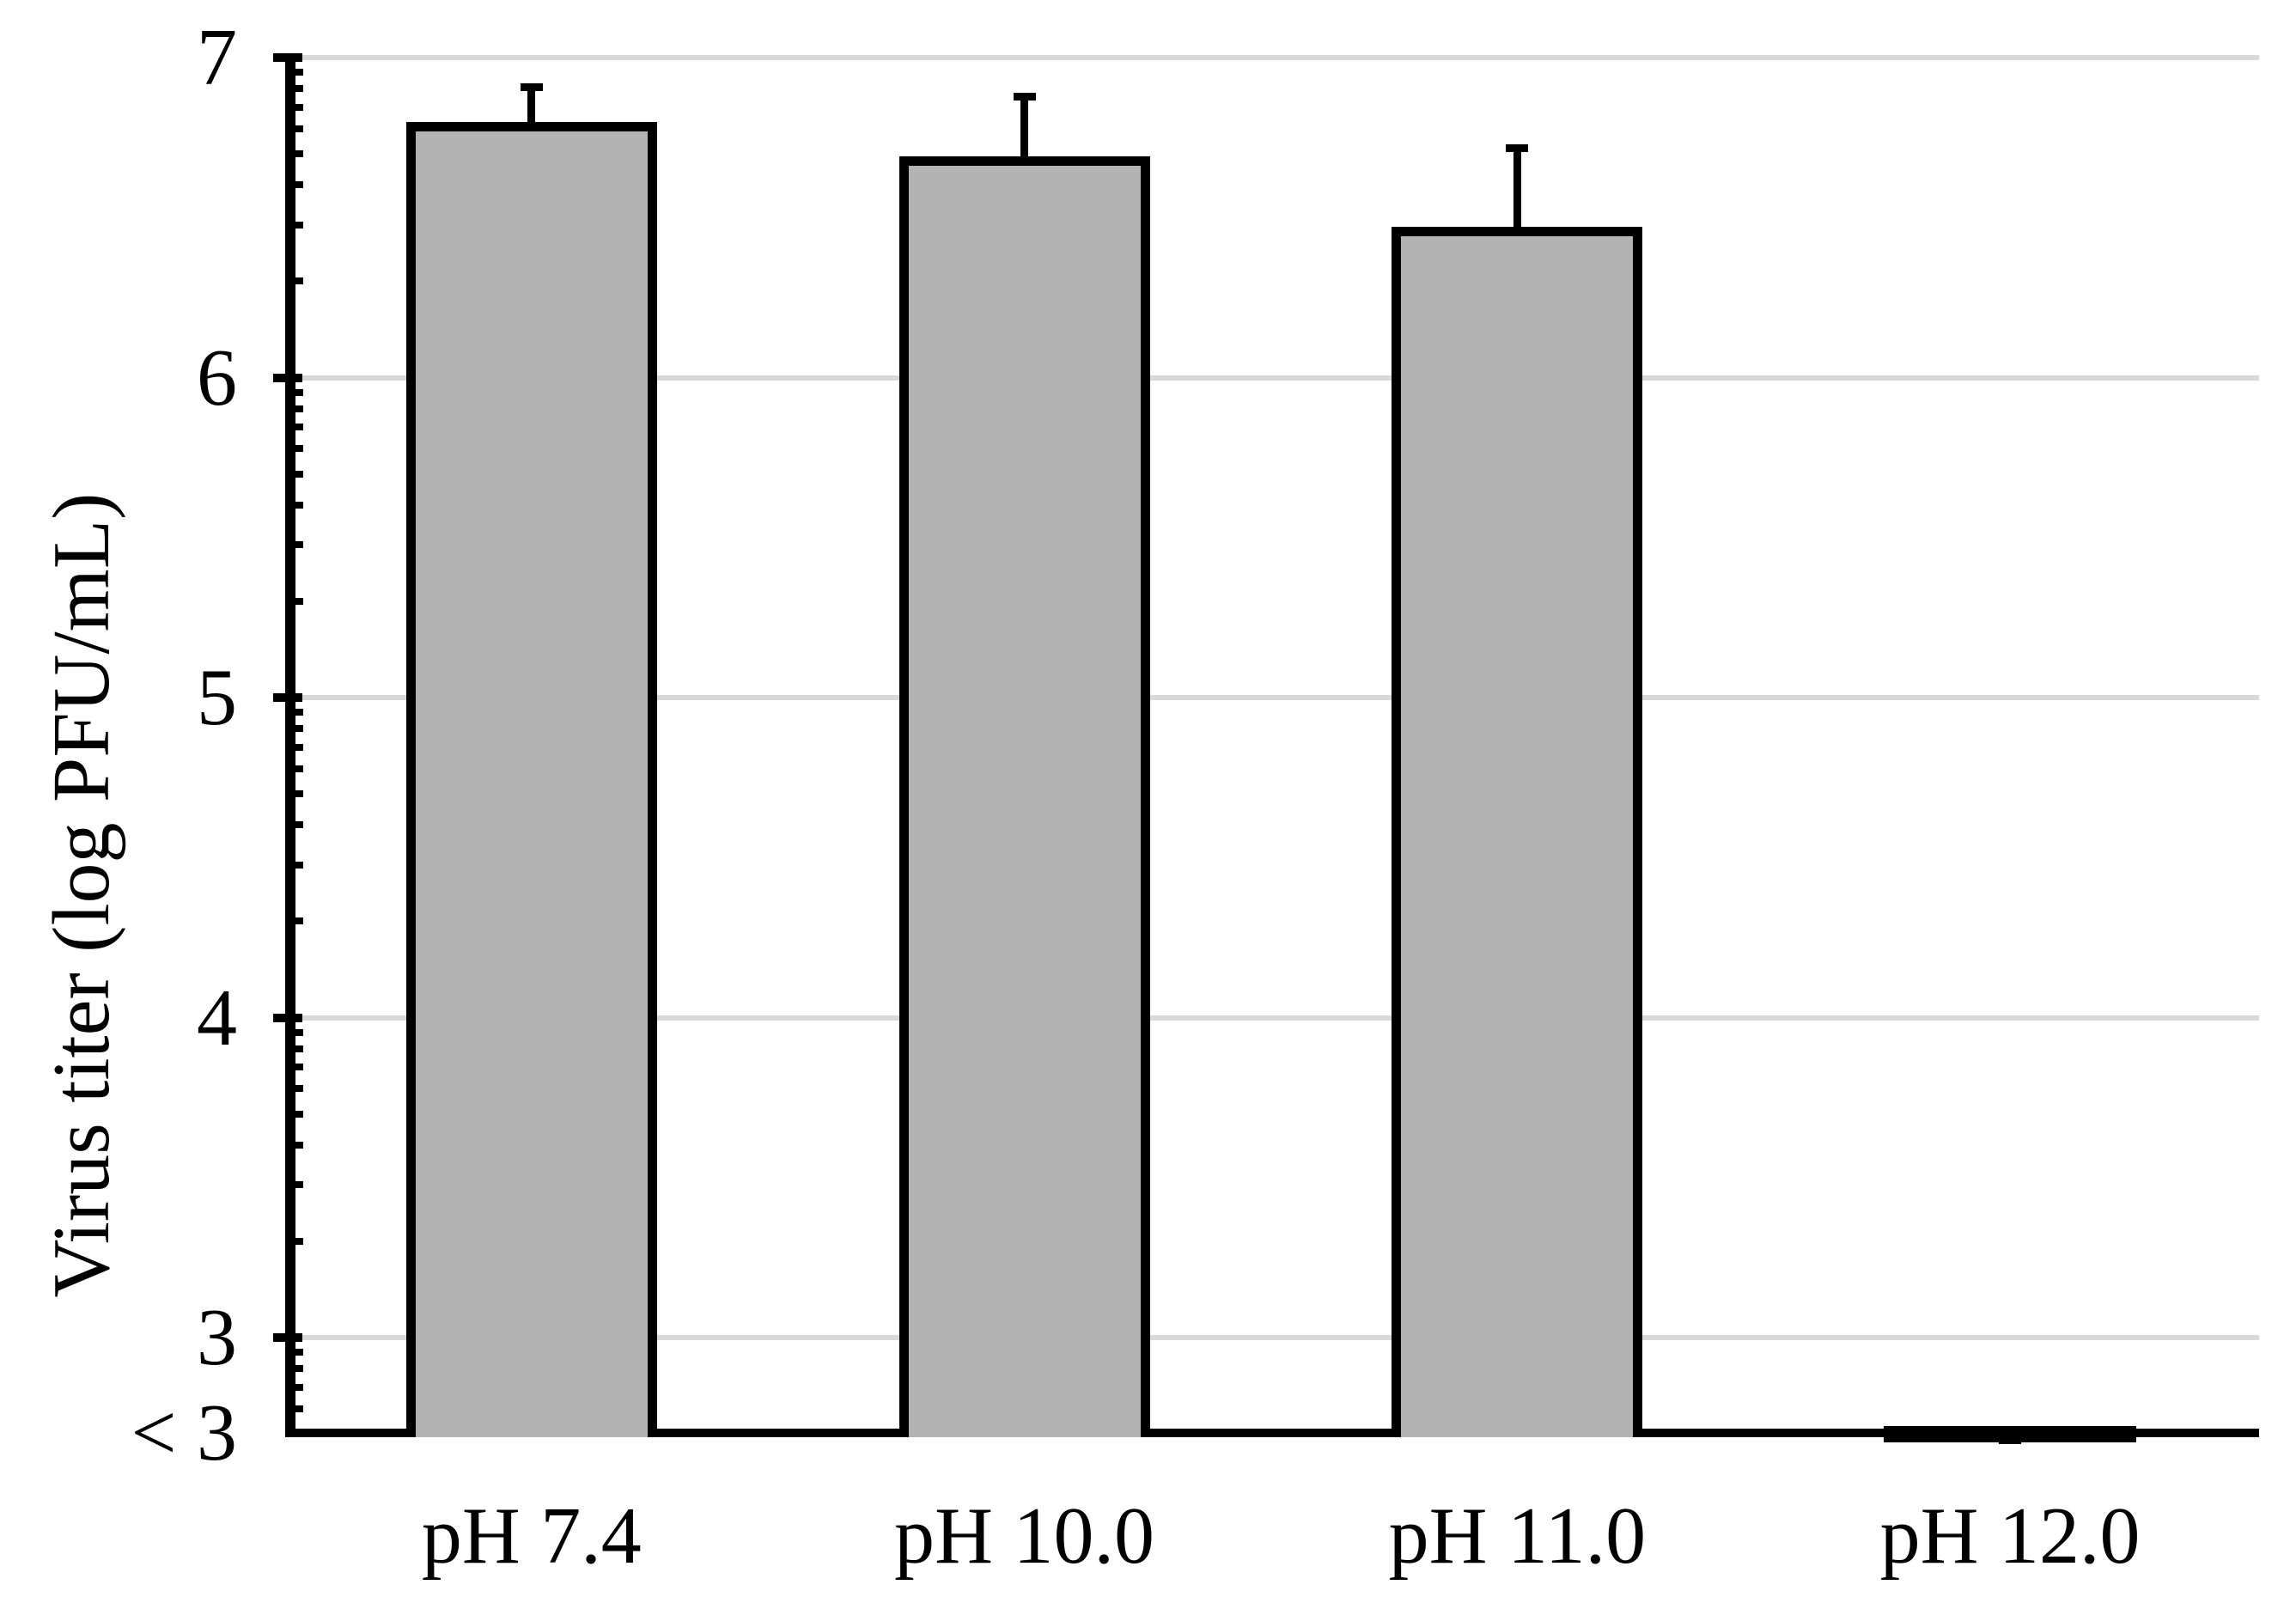  Describe the element at coordinates (531, 1536) in the screenshot. I see `x-category-label-ph-7-4: pH 7.4` at that location.